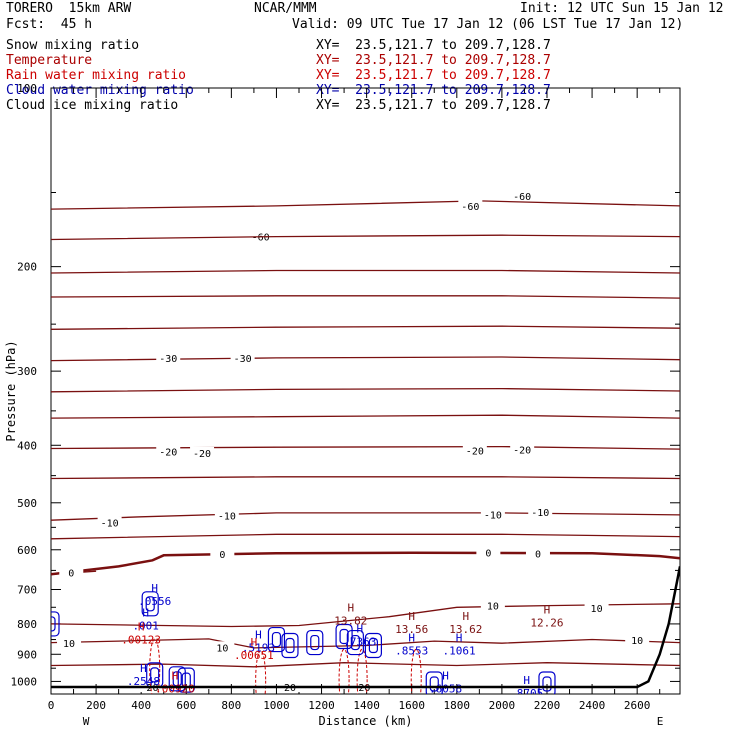 The height and width of the screenshot is (740, 740). Describe the element at coordinates (49, 24) in the screenshot. I see `forecast-hour: Fcst: 45 h` at that location.